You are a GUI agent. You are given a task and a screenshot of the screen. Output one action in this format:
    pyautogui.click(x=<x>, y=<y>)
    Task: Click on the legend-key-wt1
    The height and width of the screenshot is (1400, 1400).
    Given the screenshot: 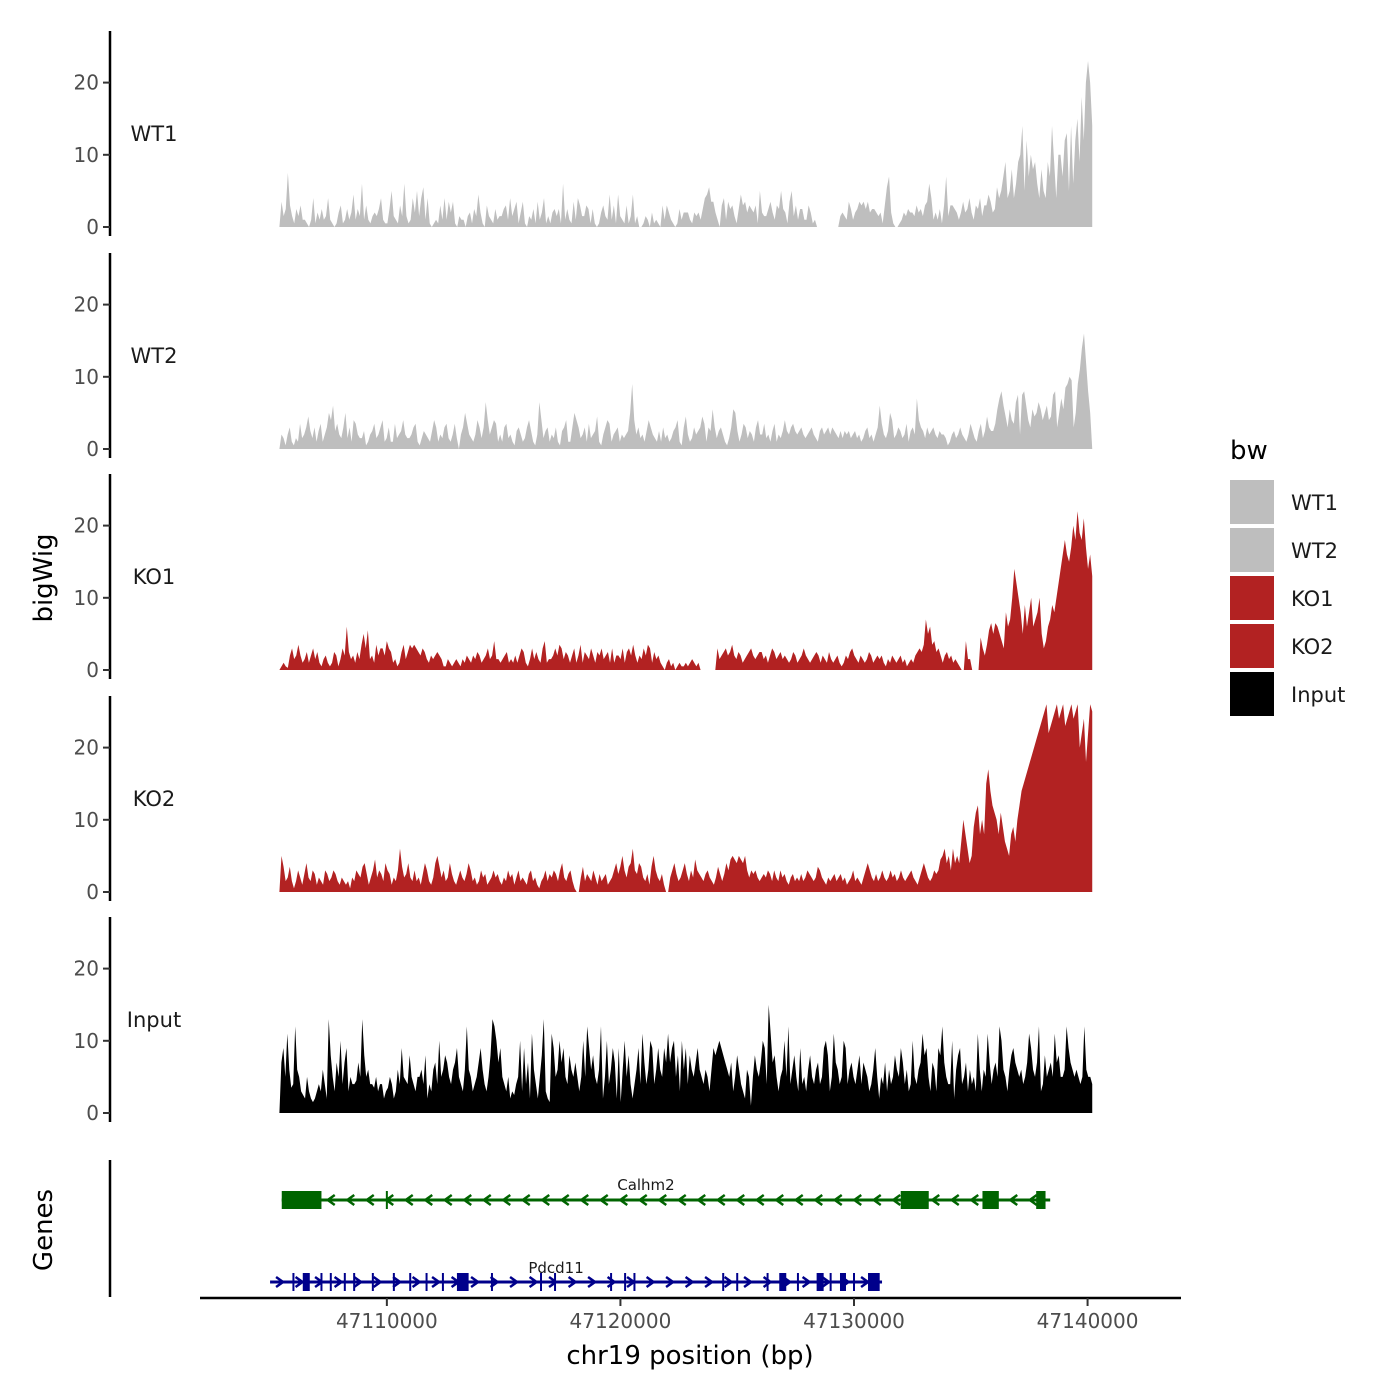 What is the action you would take?
    pyautogui.click(x=1252, y=502)
    